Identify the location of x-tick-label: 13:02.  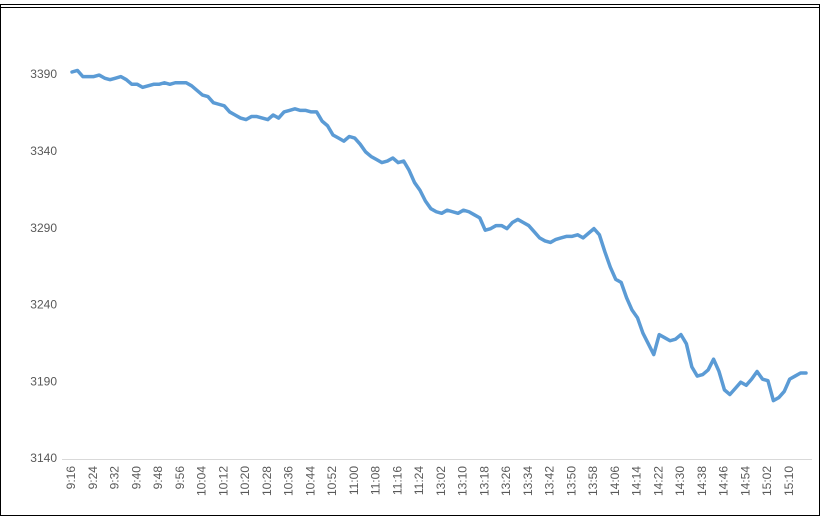
(441, 481).